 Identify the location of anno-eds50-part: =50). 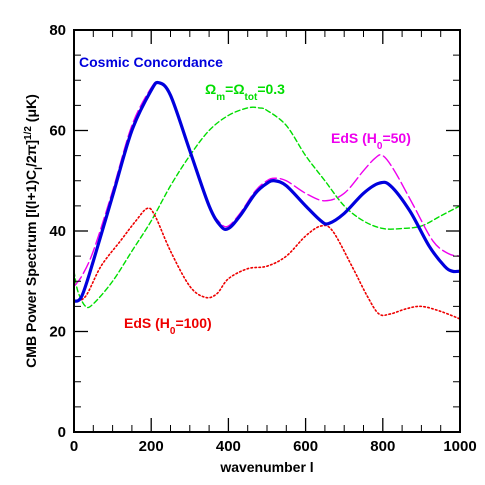
(396, 138).